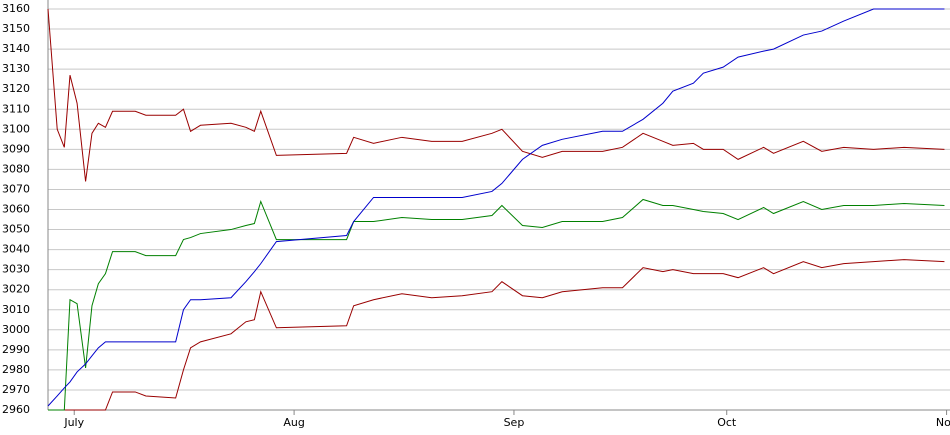 This screenshot has width=950, height=435. Describe the element at coordinates (16, 48) in the screenshot. I see `y-tick-label: 3140` at that location.